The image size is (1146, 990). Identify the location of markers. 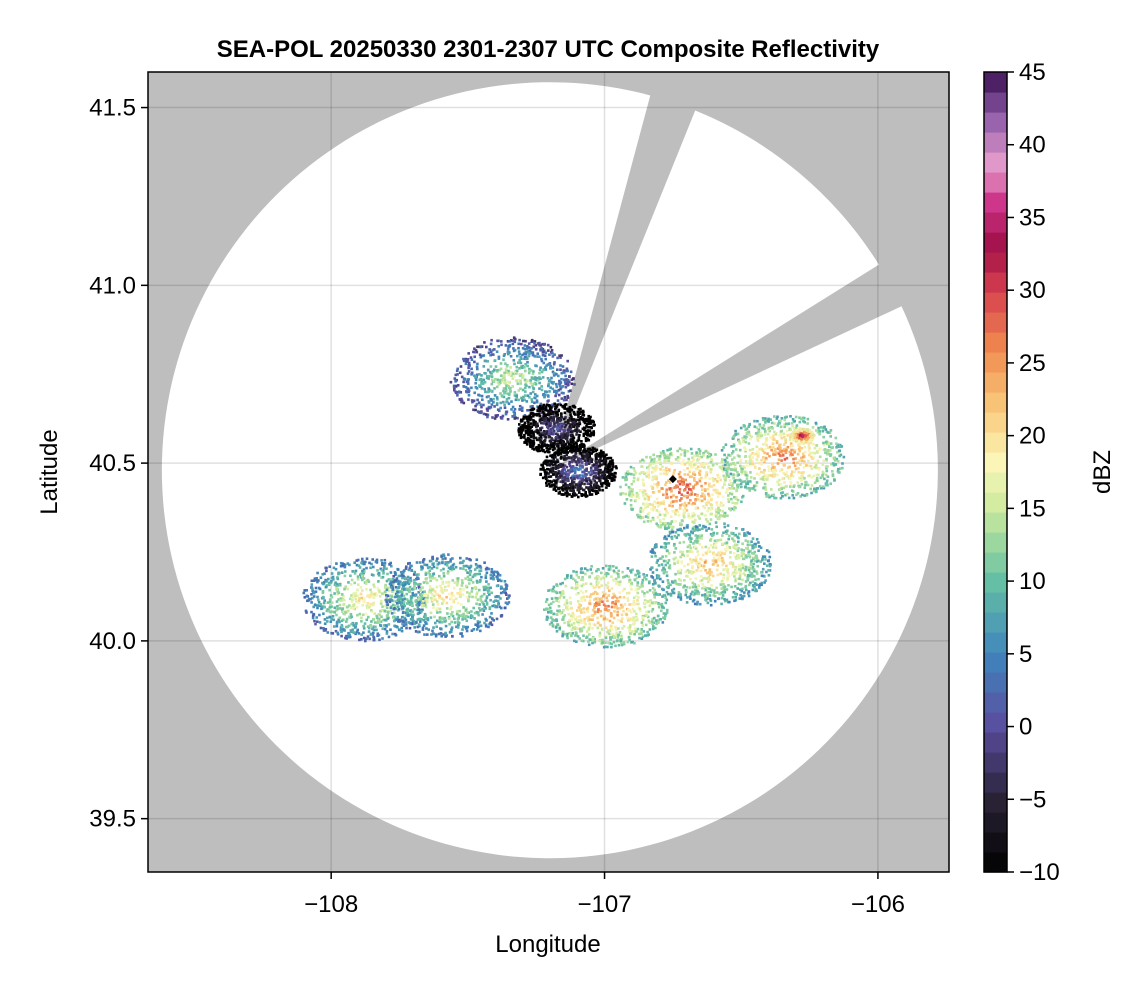
(672, 479).